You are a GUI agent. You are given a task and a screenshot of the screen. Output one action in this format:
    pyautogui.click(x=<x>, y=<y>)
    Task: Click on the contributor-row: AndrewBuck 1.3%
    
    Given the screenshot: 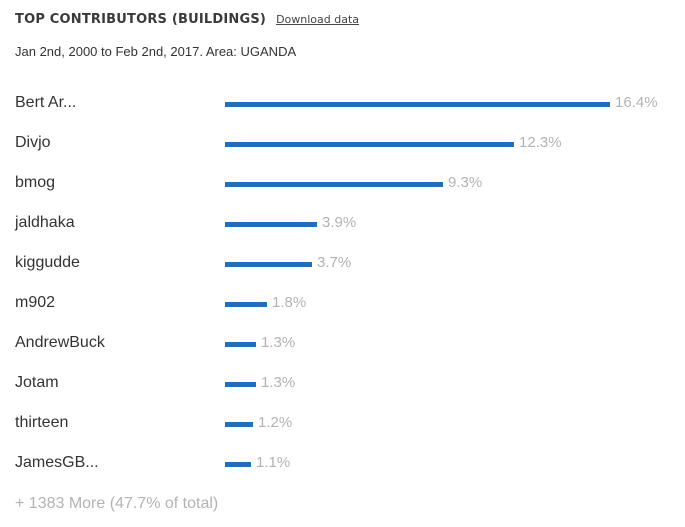 What is the action you would take?
    pyautogui.click(x=342, y=344)
    